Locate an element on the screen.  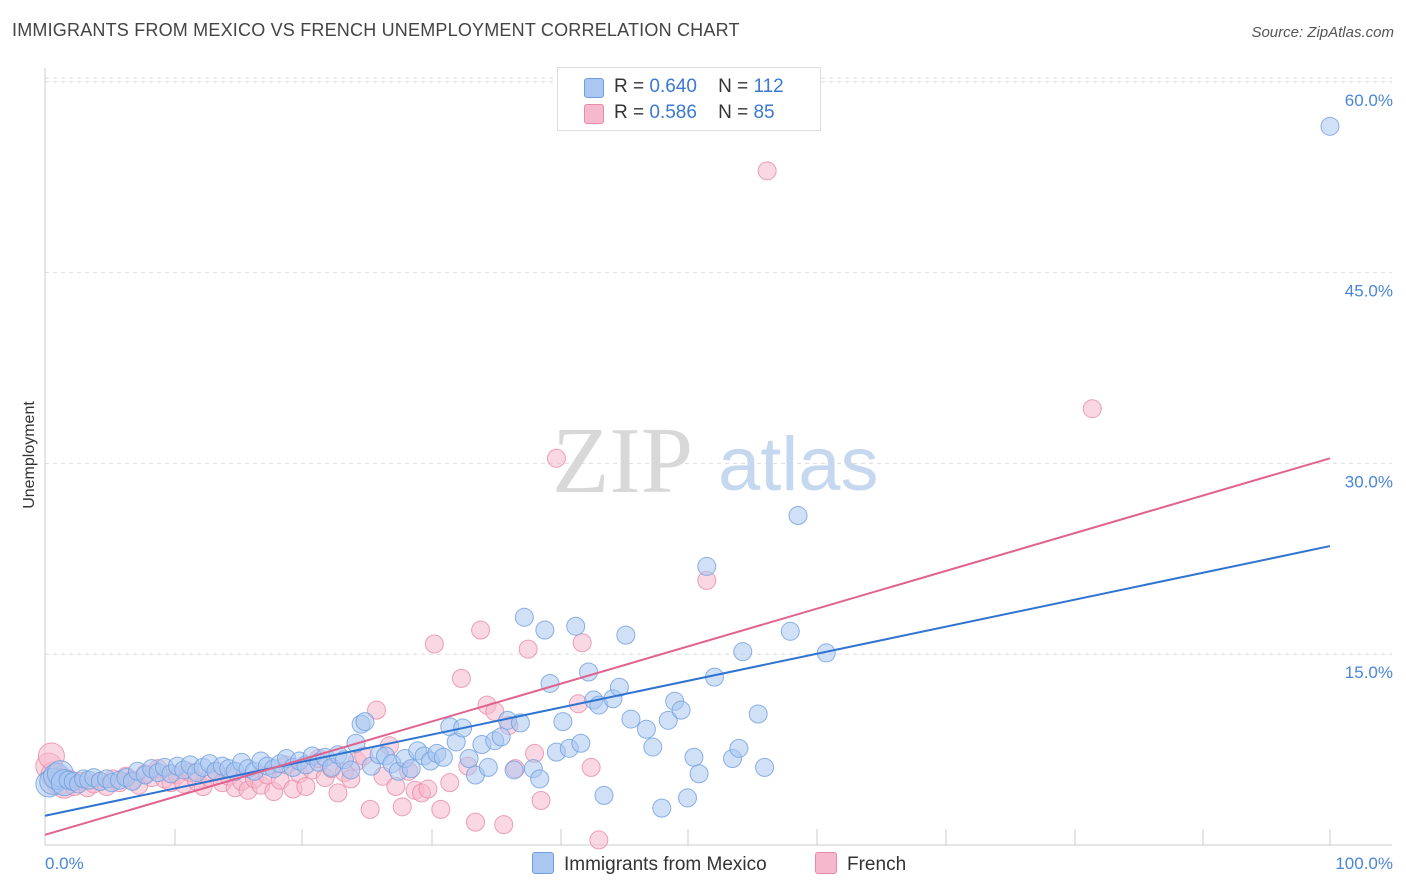
bottom-legend-swatch-french is located at coordinates (826, 863).